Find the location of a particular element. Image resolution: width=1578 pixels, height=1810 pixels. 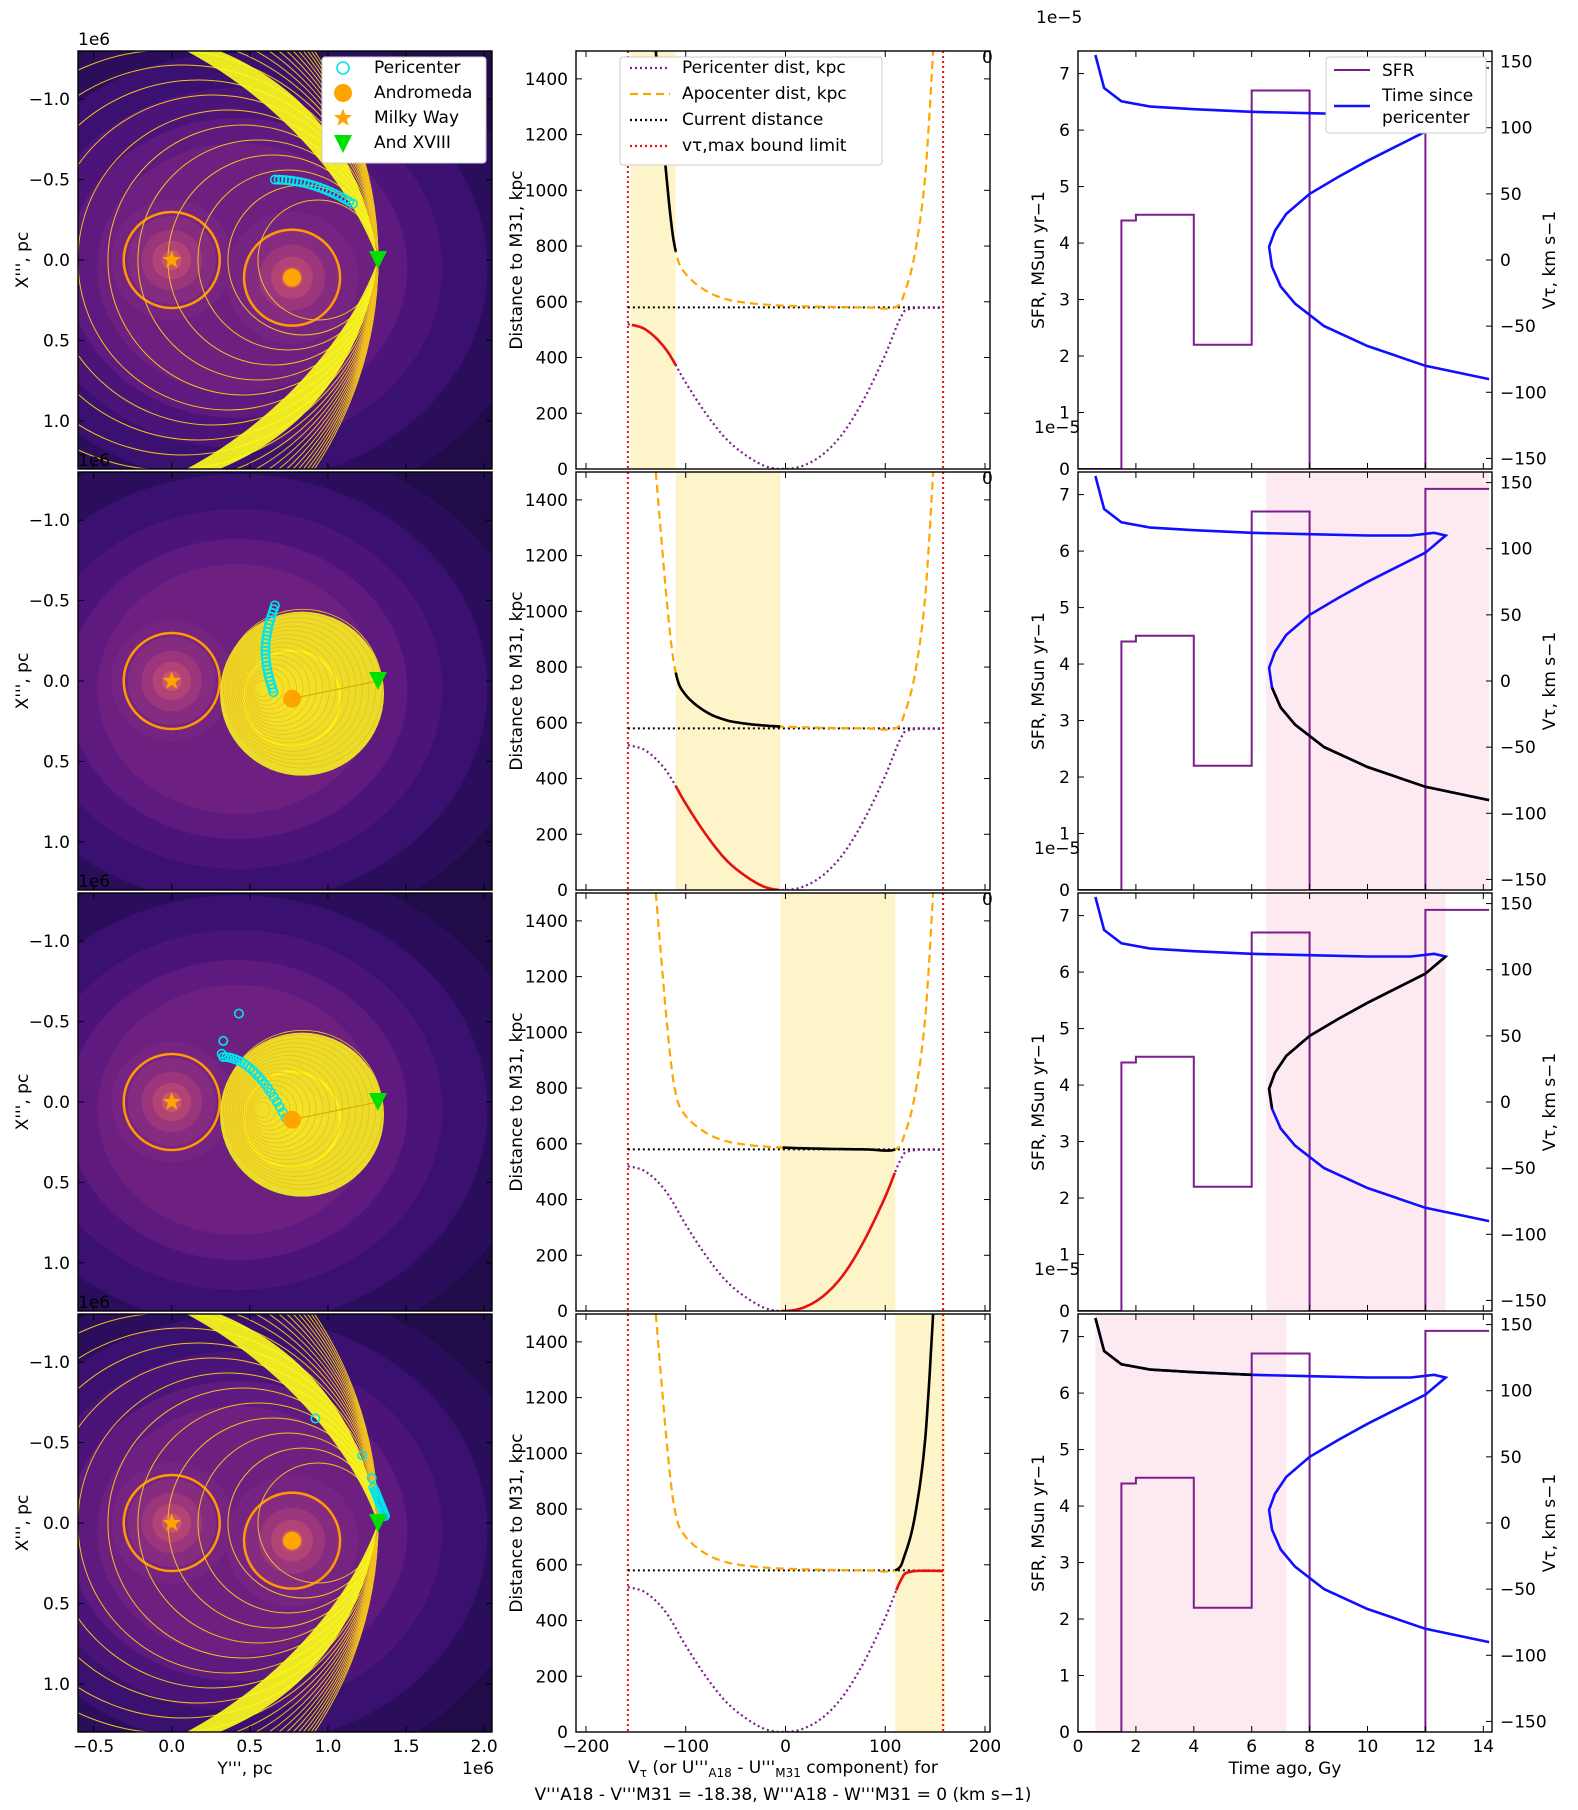

andromeda-marker is located at coordinates (292, 1540).